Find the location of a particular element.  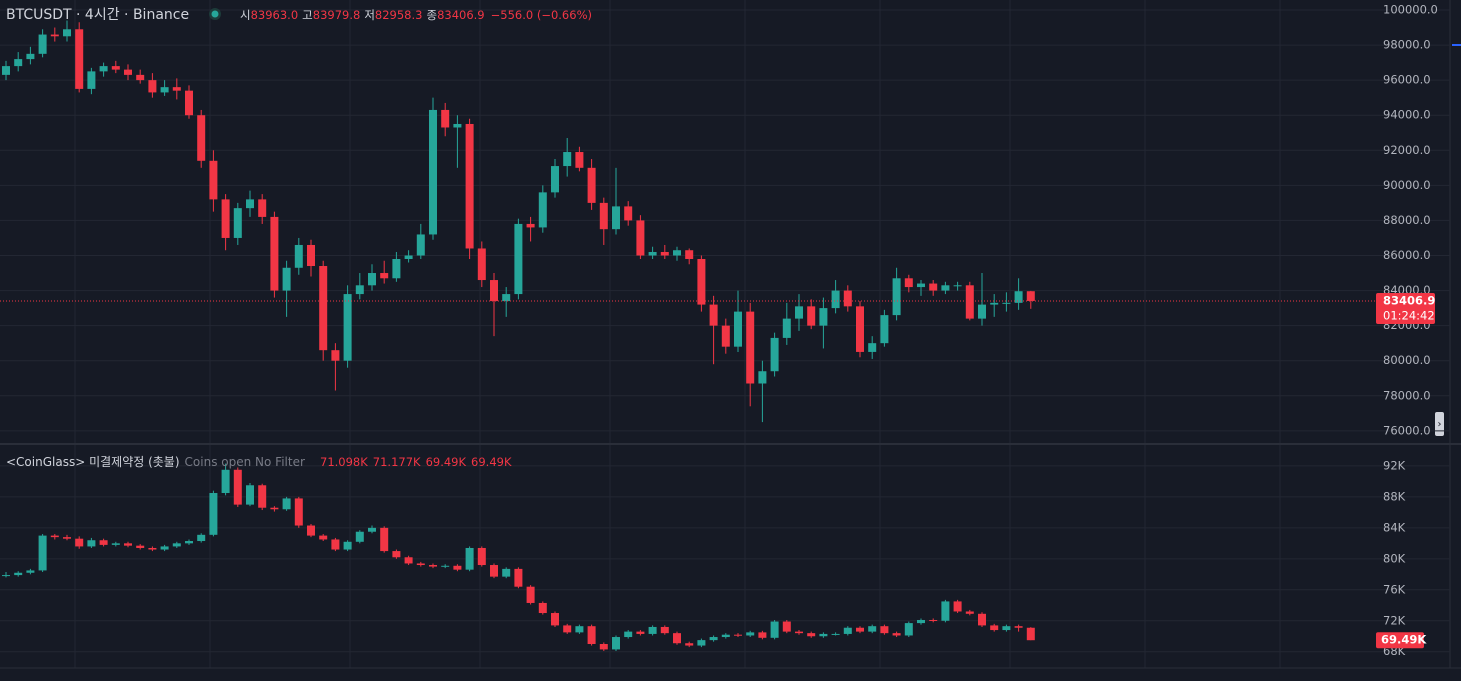

last-price-box is located at coordinates (1405, 308).